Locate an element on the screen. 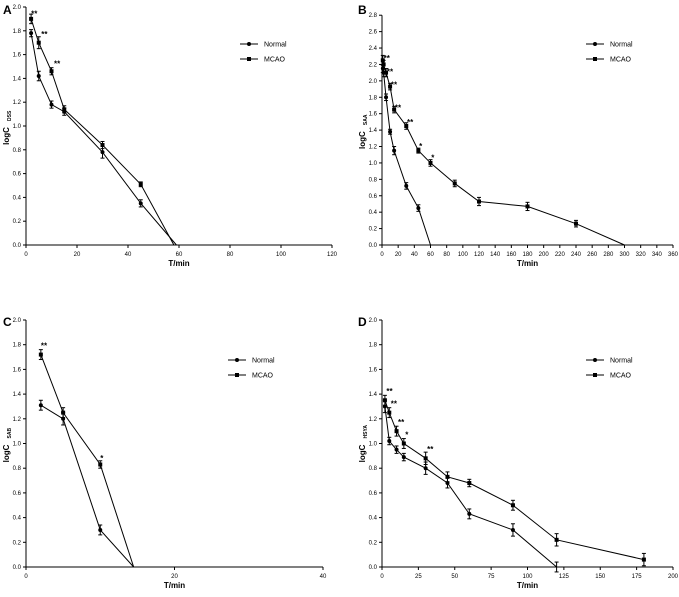  y-tick-label: 2.8 is located at coordinates (373, 16).